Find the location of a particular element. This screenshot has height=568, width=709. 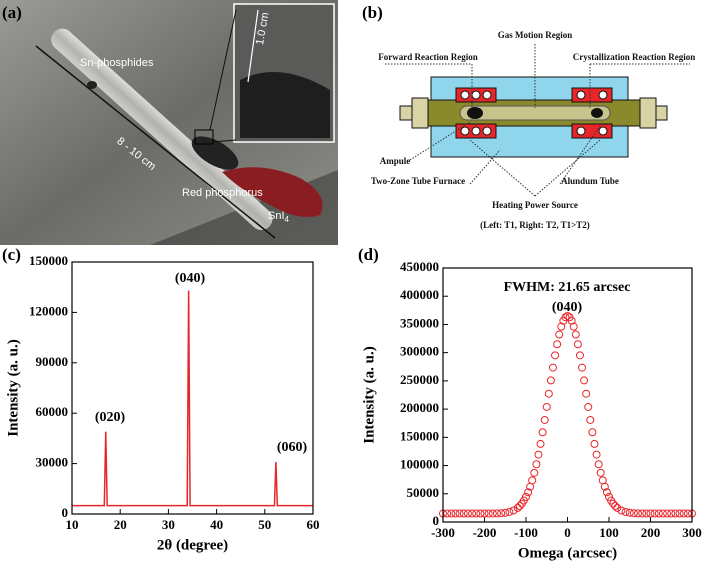

diagram-label: Ampule is located at coordinates (395, 161).